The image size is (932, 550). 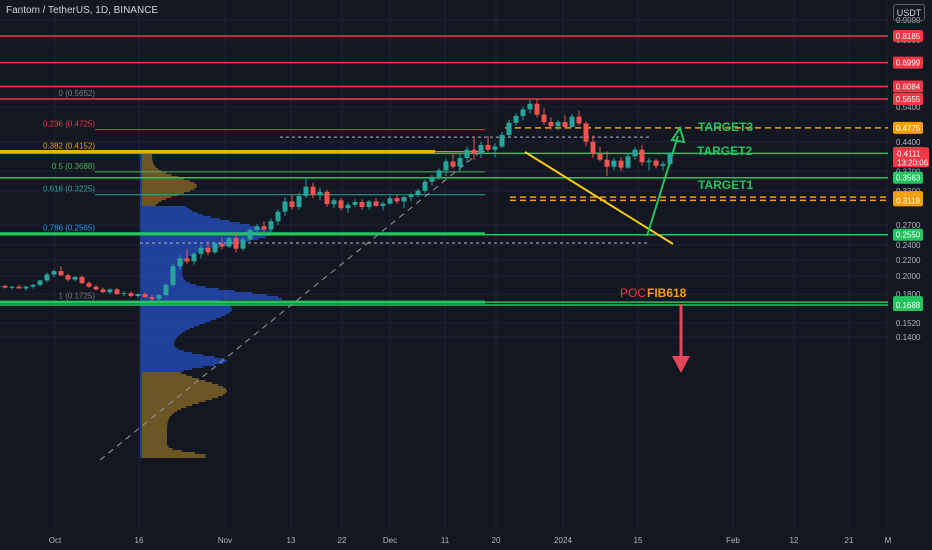 What do you see at coordinates (909, 12) in the screenshot?
I see `currency-button: USDT` at bounding box center [909, 12].